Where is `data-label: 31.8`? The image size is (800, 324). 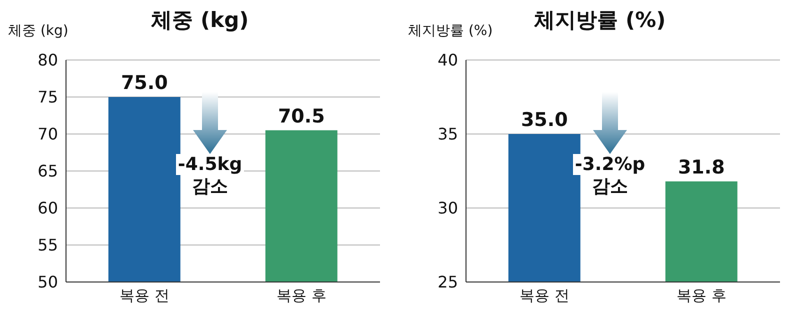
data-label: 31.8 is located at coordinates (701, 167).